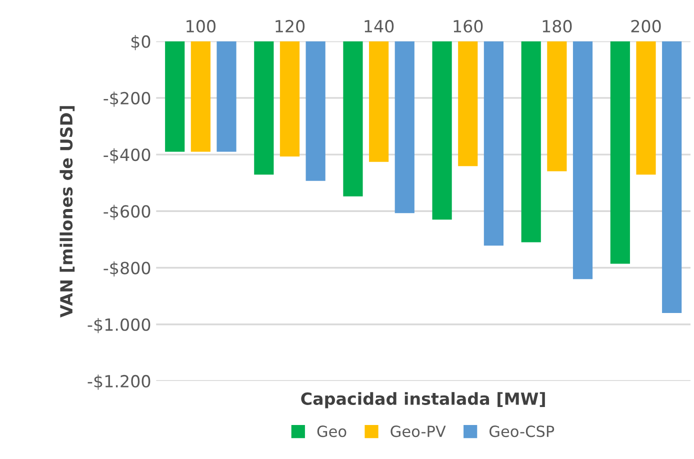 Image resolution: width=694 pixels, height=459 pixels. Describe the element at coordinates (418, 432) in the screenshot. I see `legend-label: Geo-PV` at that location.